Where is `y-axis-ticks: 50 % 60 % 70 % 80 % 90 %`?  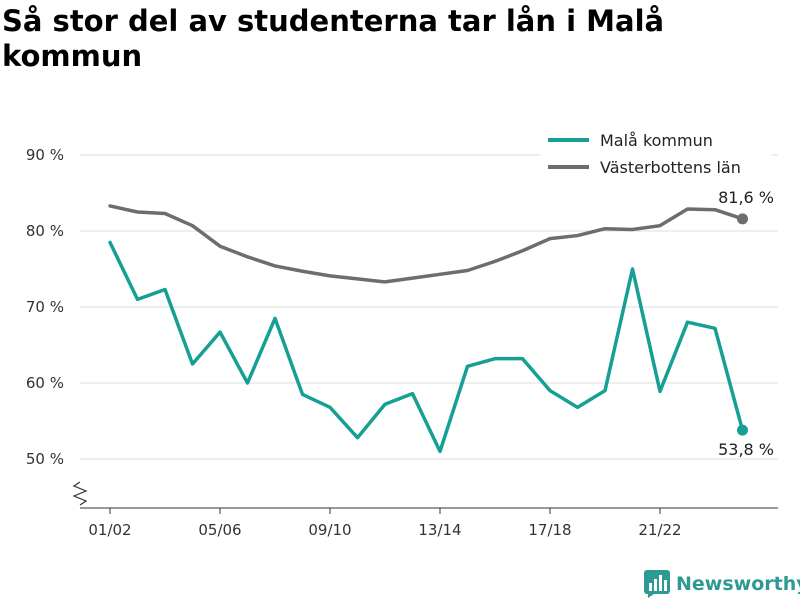 y-axis-ticks: 50 % 60 % 70 % 80 % 90 % is located at coordinates (45, 307).